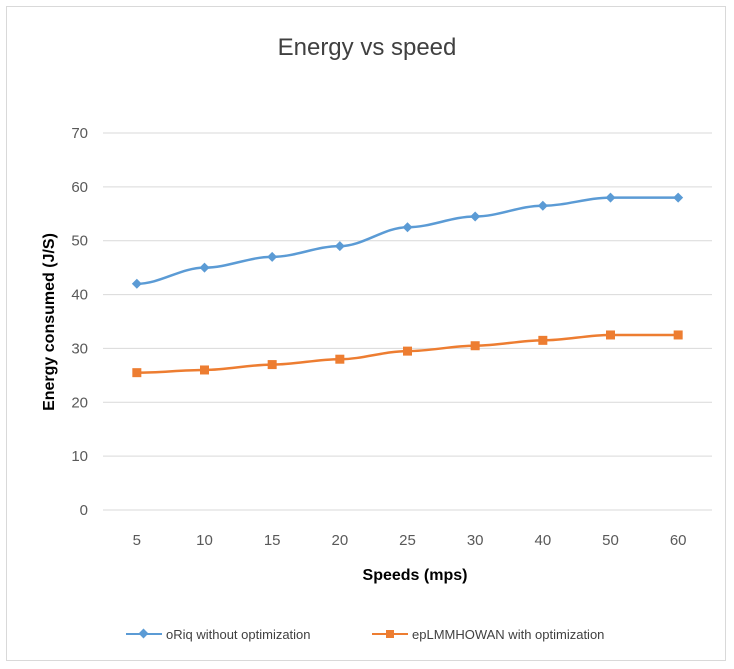 This screenshot has width=734, height=669. I want to click on legend-item-series-2: epLMMHOWAN with optimization, so click(488, 634).